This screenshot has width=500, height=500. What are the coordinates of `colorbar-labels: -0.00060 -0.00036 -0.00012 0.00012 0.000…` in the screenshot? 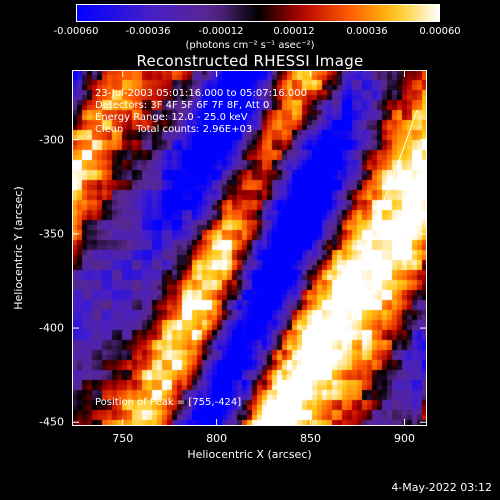 It's located at (250, 30).